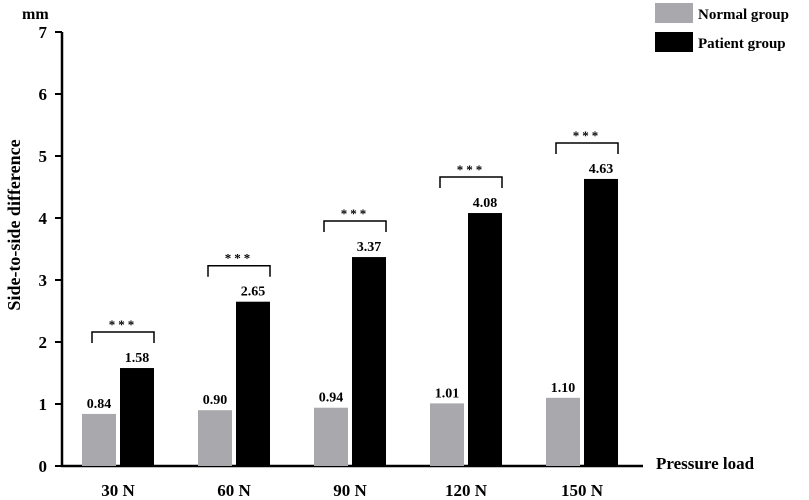  I want to click on y-tick-label: 3, so click(43, 280).